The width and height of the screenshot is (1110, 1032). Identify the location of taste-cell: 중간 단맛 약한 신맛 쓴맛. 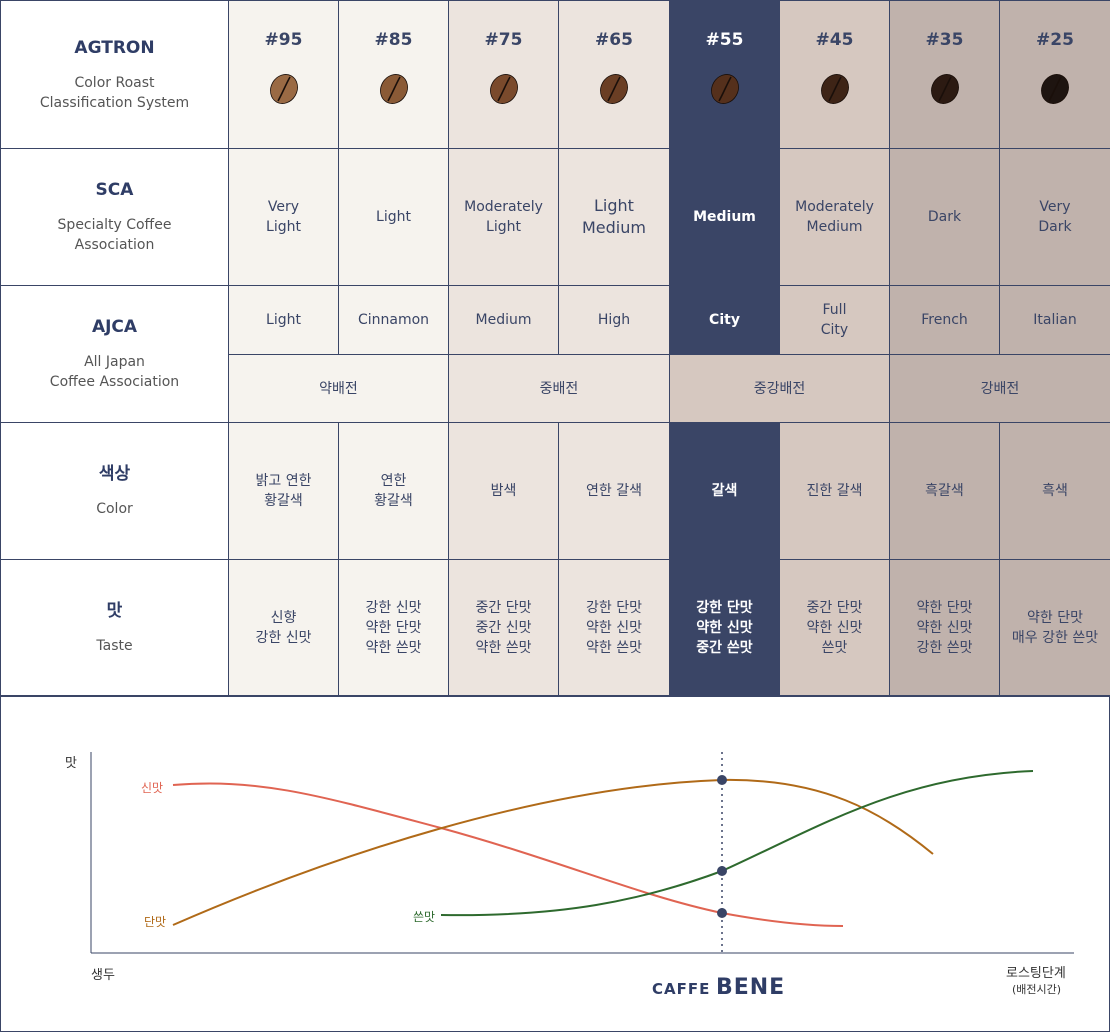
(835, 628).